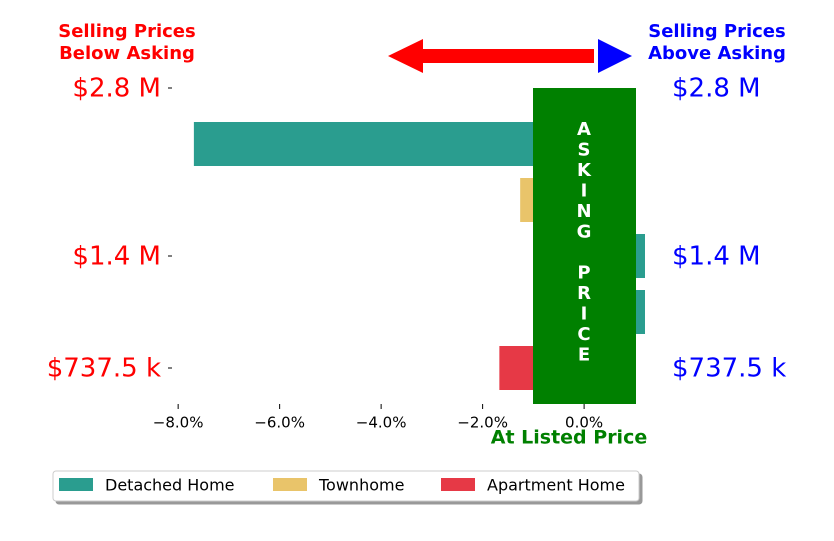 The width and height of the screenshot is (834, 541). I want to click on x-tick-label: −6.0%, so click(279, 423).